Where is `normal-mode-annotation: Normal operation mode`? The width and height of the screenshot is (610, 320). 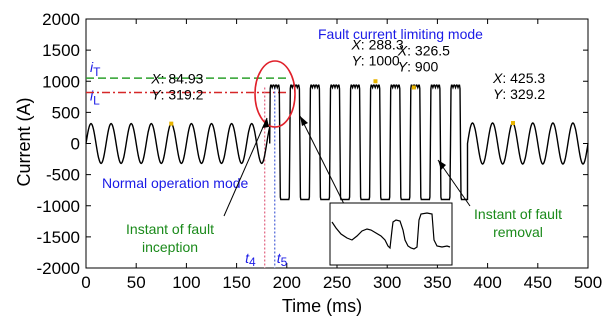
normal-mode-annotation: Normal operation mode is located at coordinates (175, 183).